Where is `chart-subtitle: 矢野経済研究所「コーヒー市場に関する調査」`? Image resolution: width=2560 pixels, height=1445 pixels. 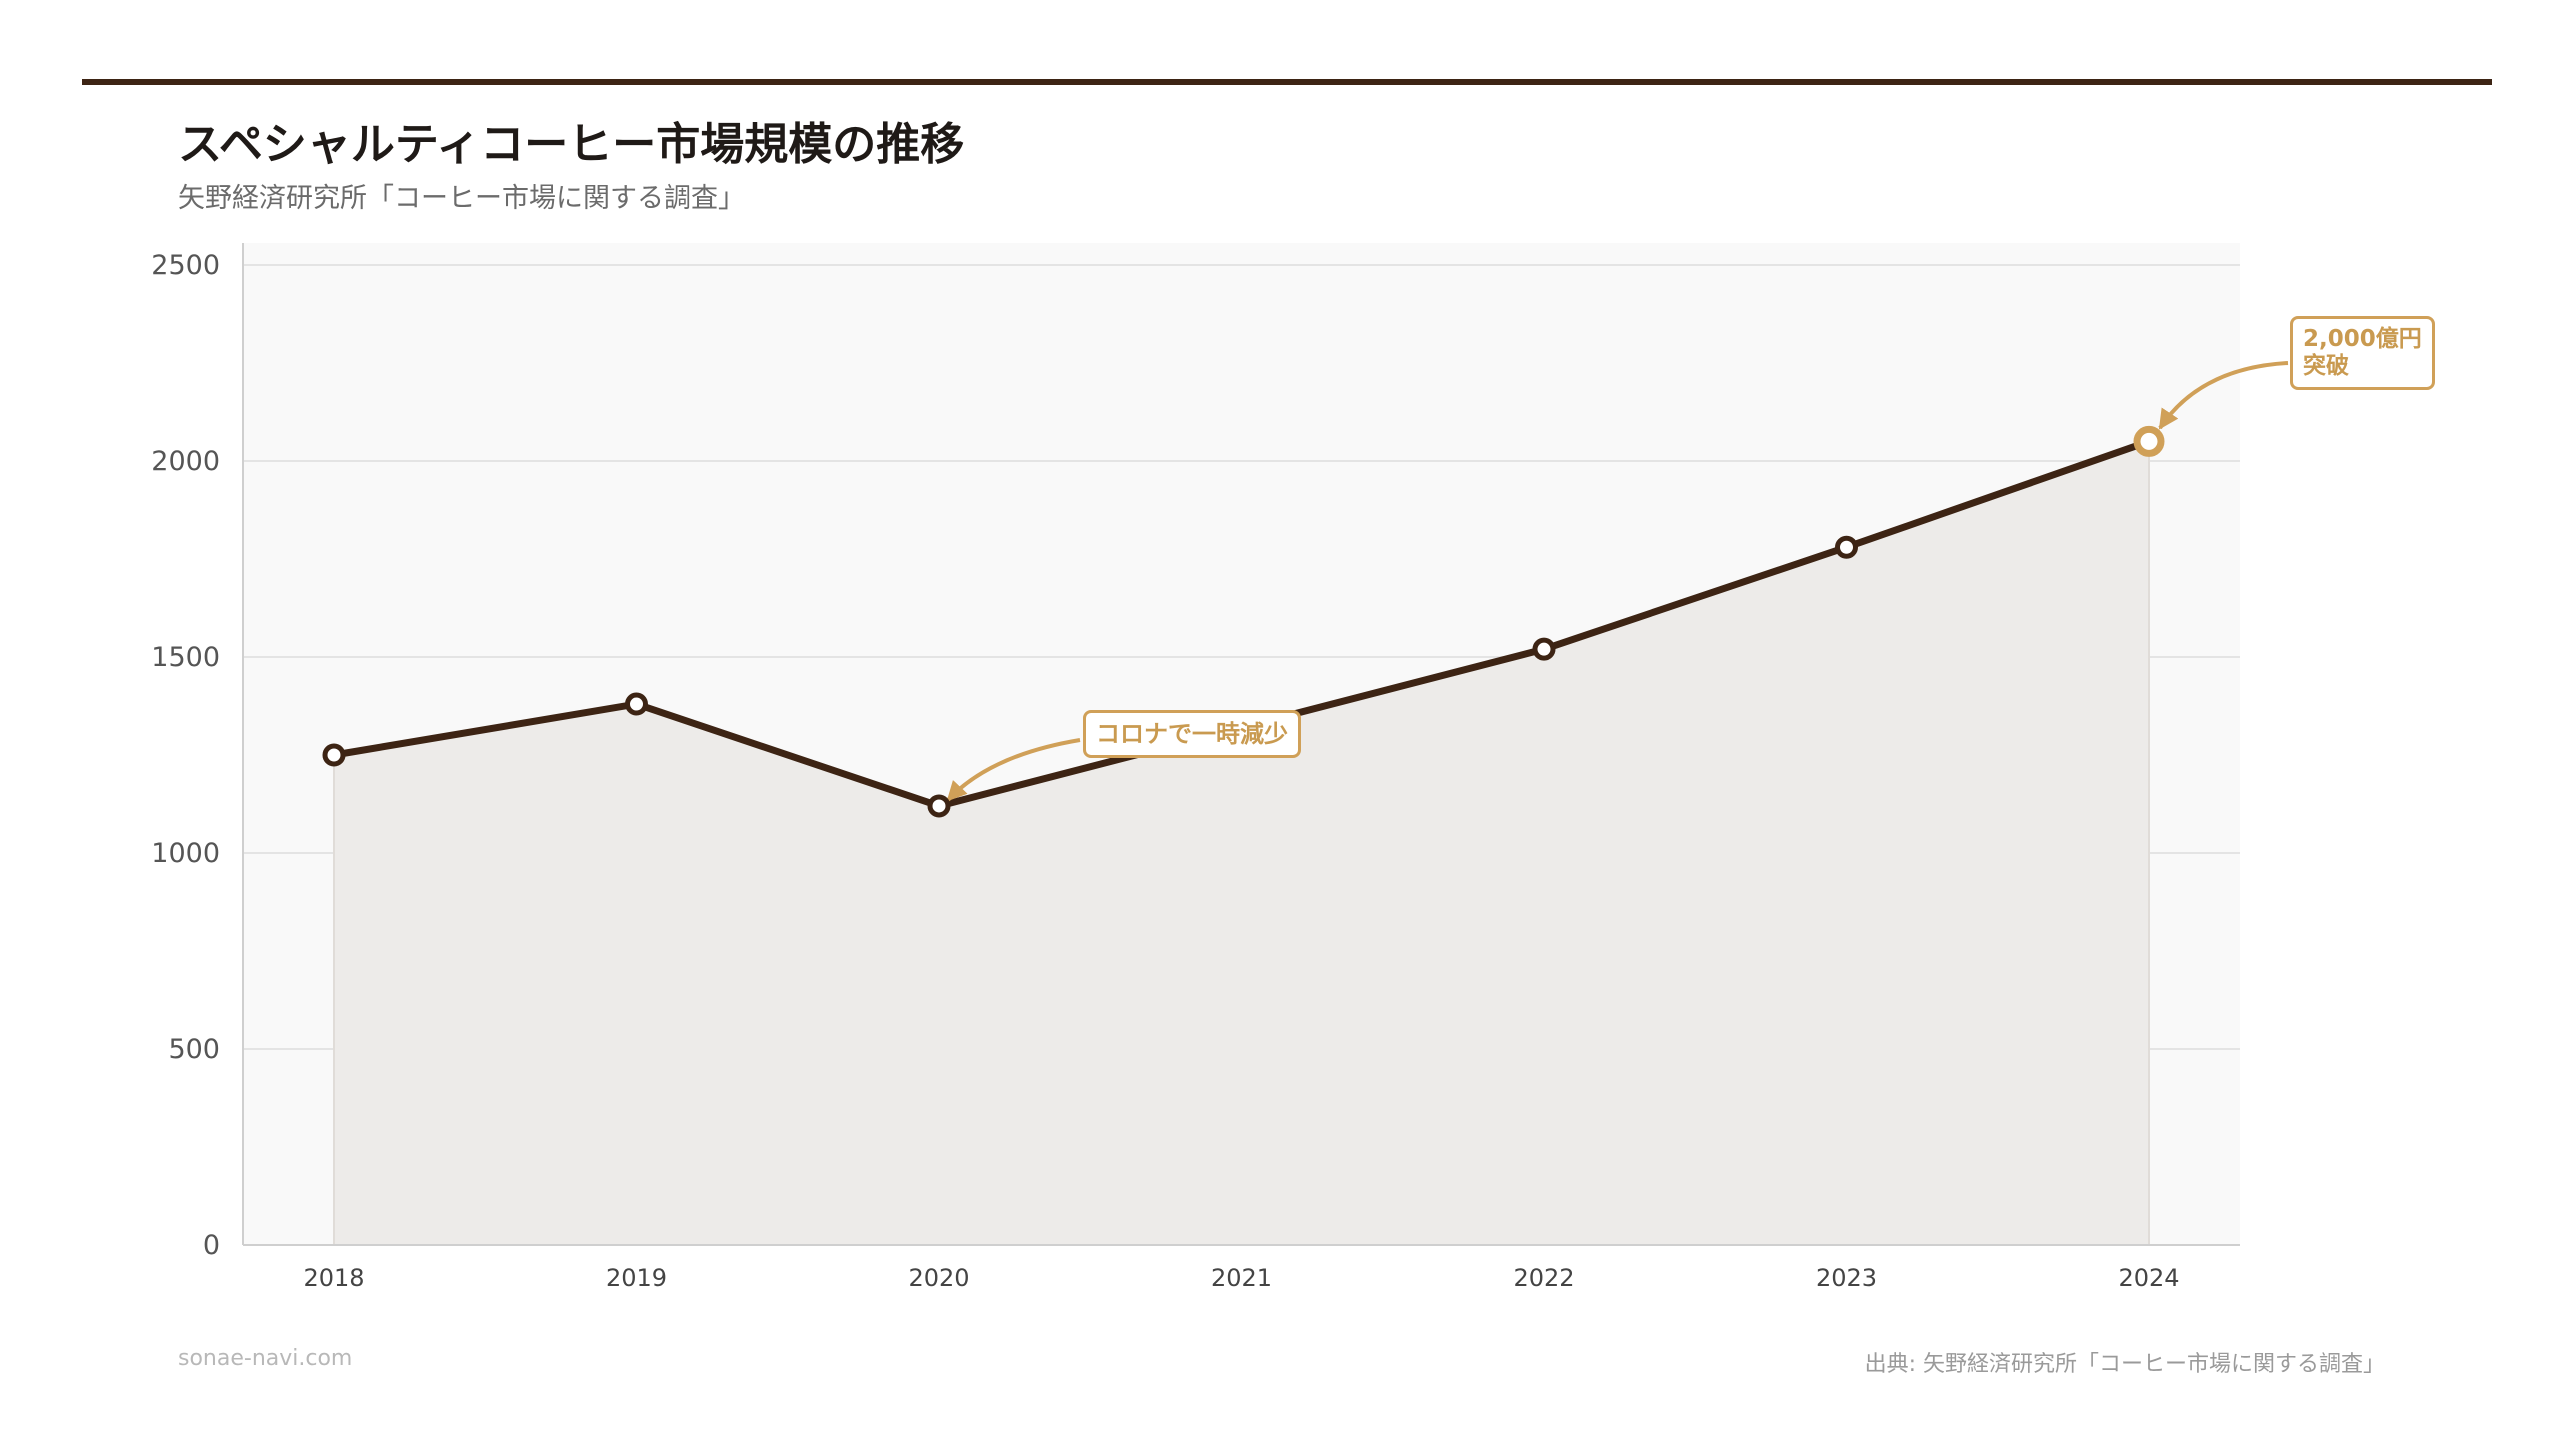 chart-subtitle: 矢野経済研究所「コーヒー市場に関する調査」 is located at coordinates (461, 198).